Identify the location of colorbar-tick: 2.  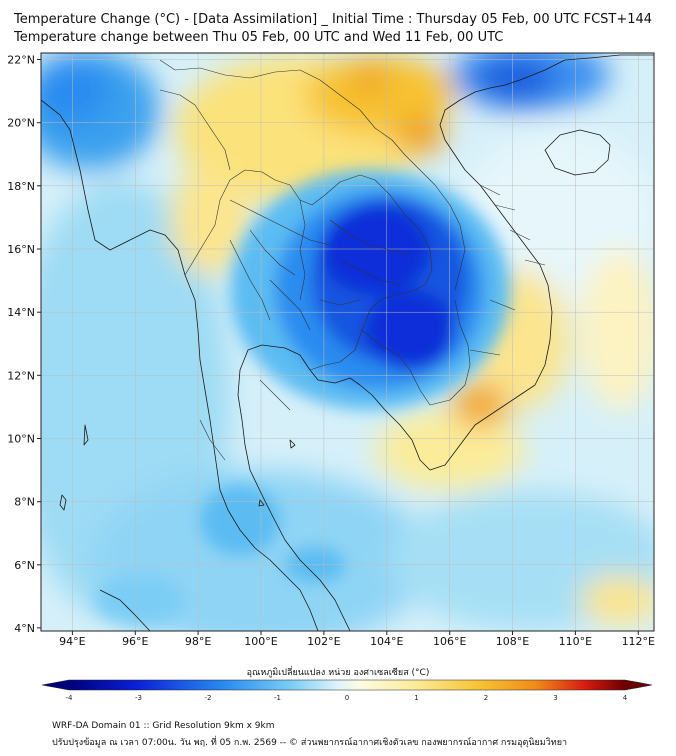
(486, 698).